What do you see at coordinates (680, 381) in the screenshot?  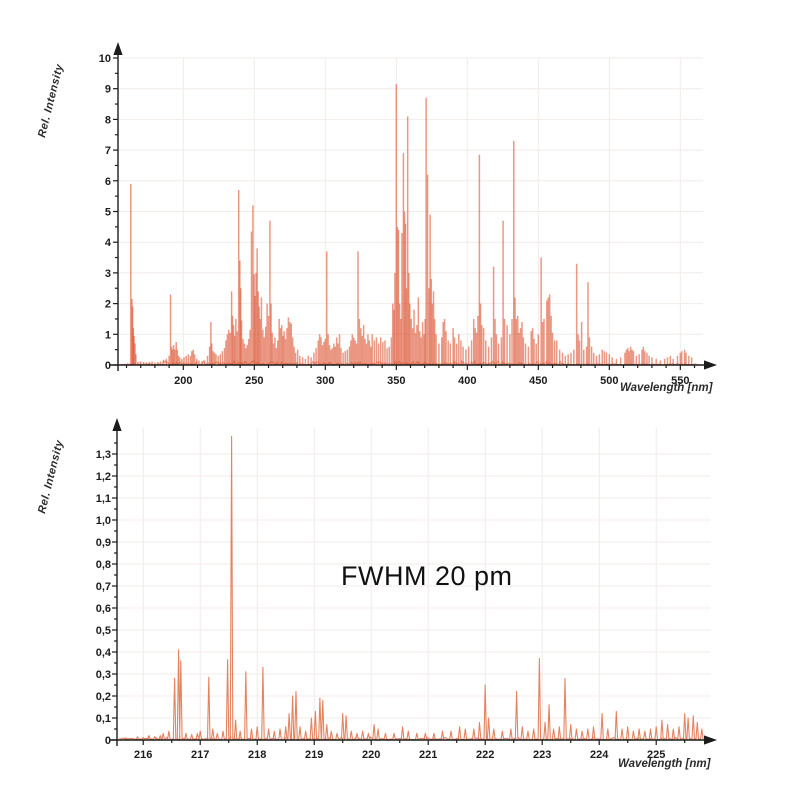 I see `x-tick-label: 550` at bounding box center [680, 381].